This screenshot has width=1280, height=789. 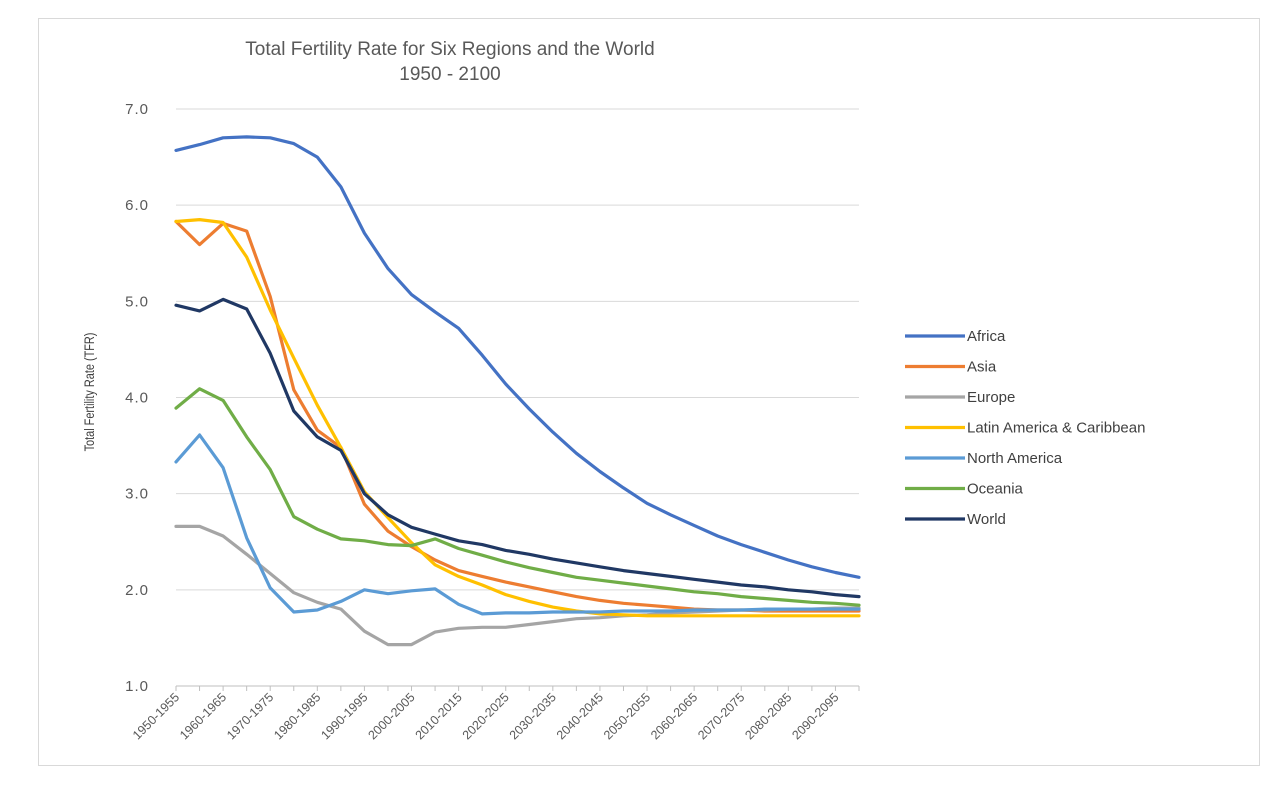 I want to click on x-tick-label: 1990-1995, so click(x=344, y=716).